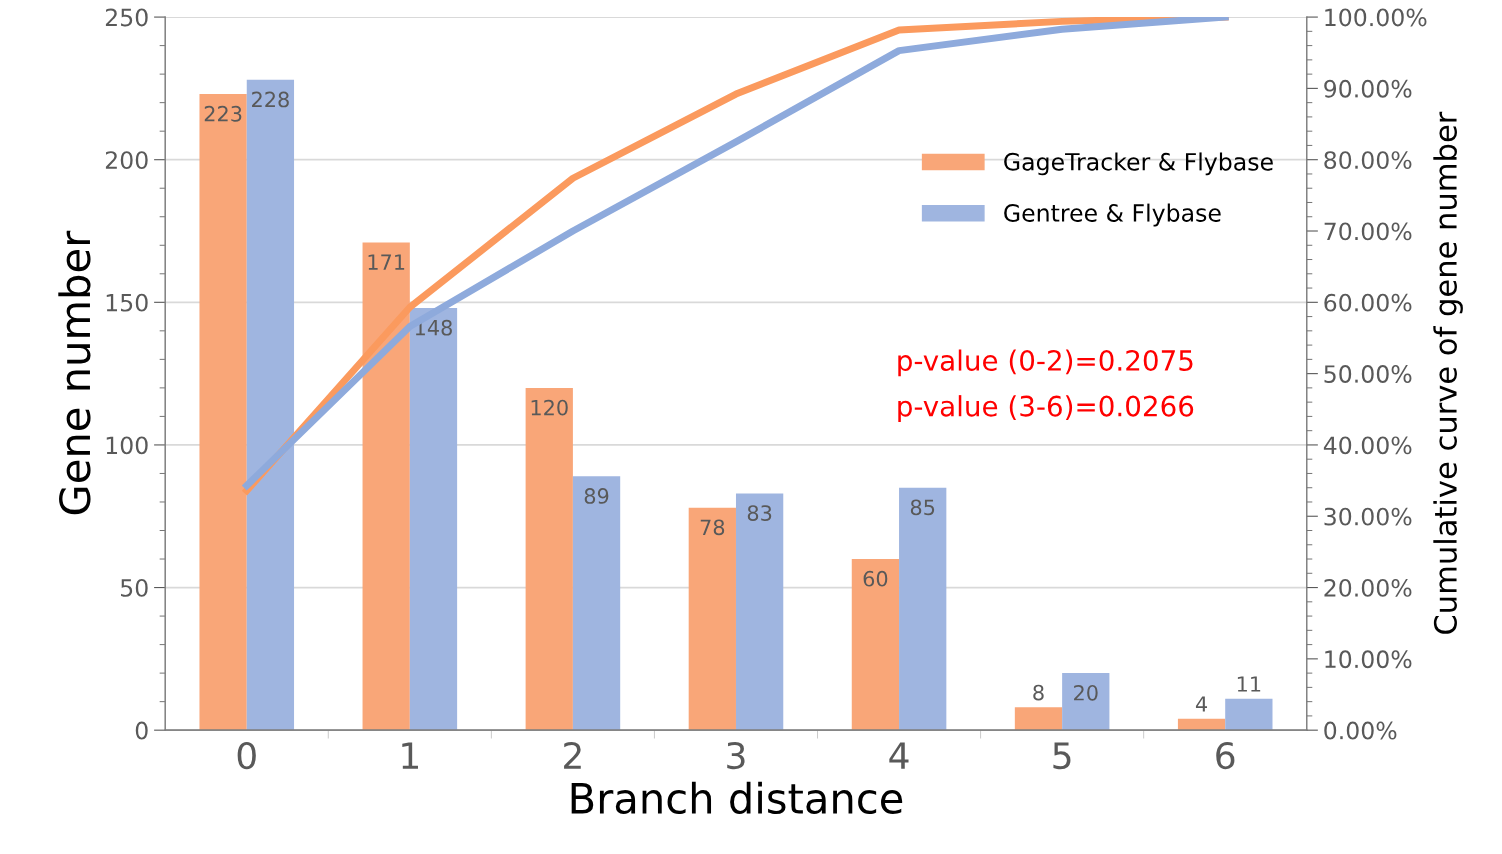 The height and width of the screenshot is (854, 1502). I want to click on y-axis-title: Gene number, so click(74, 372).